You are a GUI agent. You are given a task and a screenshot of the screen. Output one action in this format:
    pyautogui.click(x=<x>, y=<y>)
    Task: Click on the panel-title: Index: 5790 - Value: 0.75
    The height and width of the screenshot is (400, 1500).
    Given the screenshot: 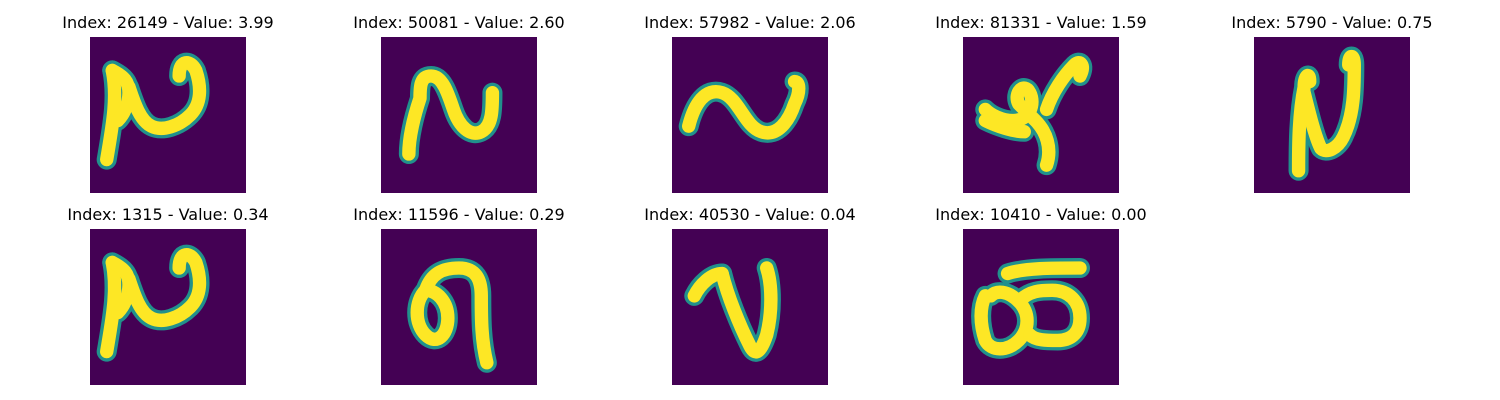 What is the action you would take?
    pyautogui.click(x=1332, y=23)
    